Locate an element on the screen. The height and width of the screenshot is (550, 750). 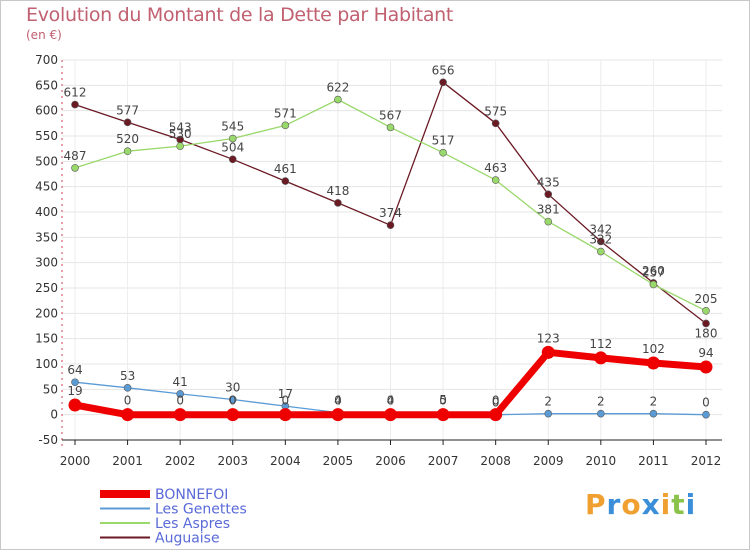
legend-label: BONNEFOI is located at coordinates (191, 495).